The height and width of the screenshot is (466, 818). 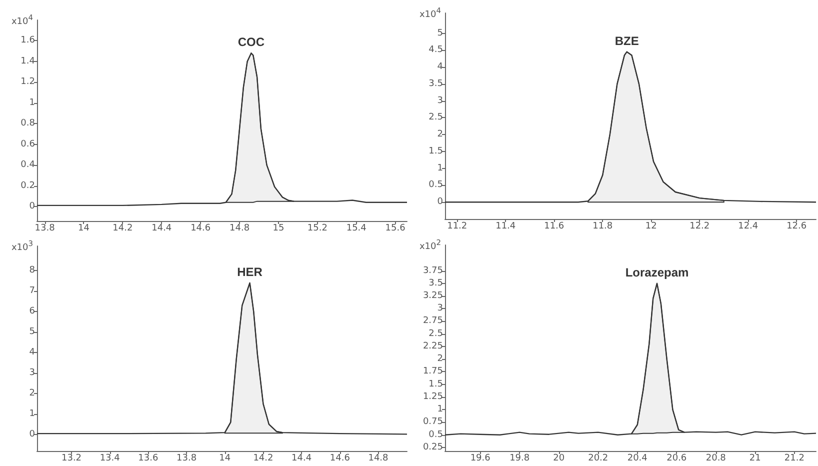 What do you see at coordinates (432, 295) in the screenshot?
I see `y-tick-label: 3.25` at bounding box center [432, 295].